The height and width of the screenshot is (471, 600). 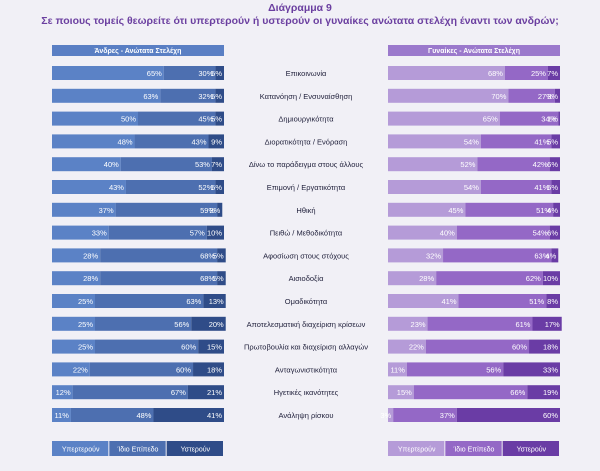 What do you see at coordinates (495, 73) in the screenshot?
I see `women-data-label: 68%` at bounding box center [495, 73].